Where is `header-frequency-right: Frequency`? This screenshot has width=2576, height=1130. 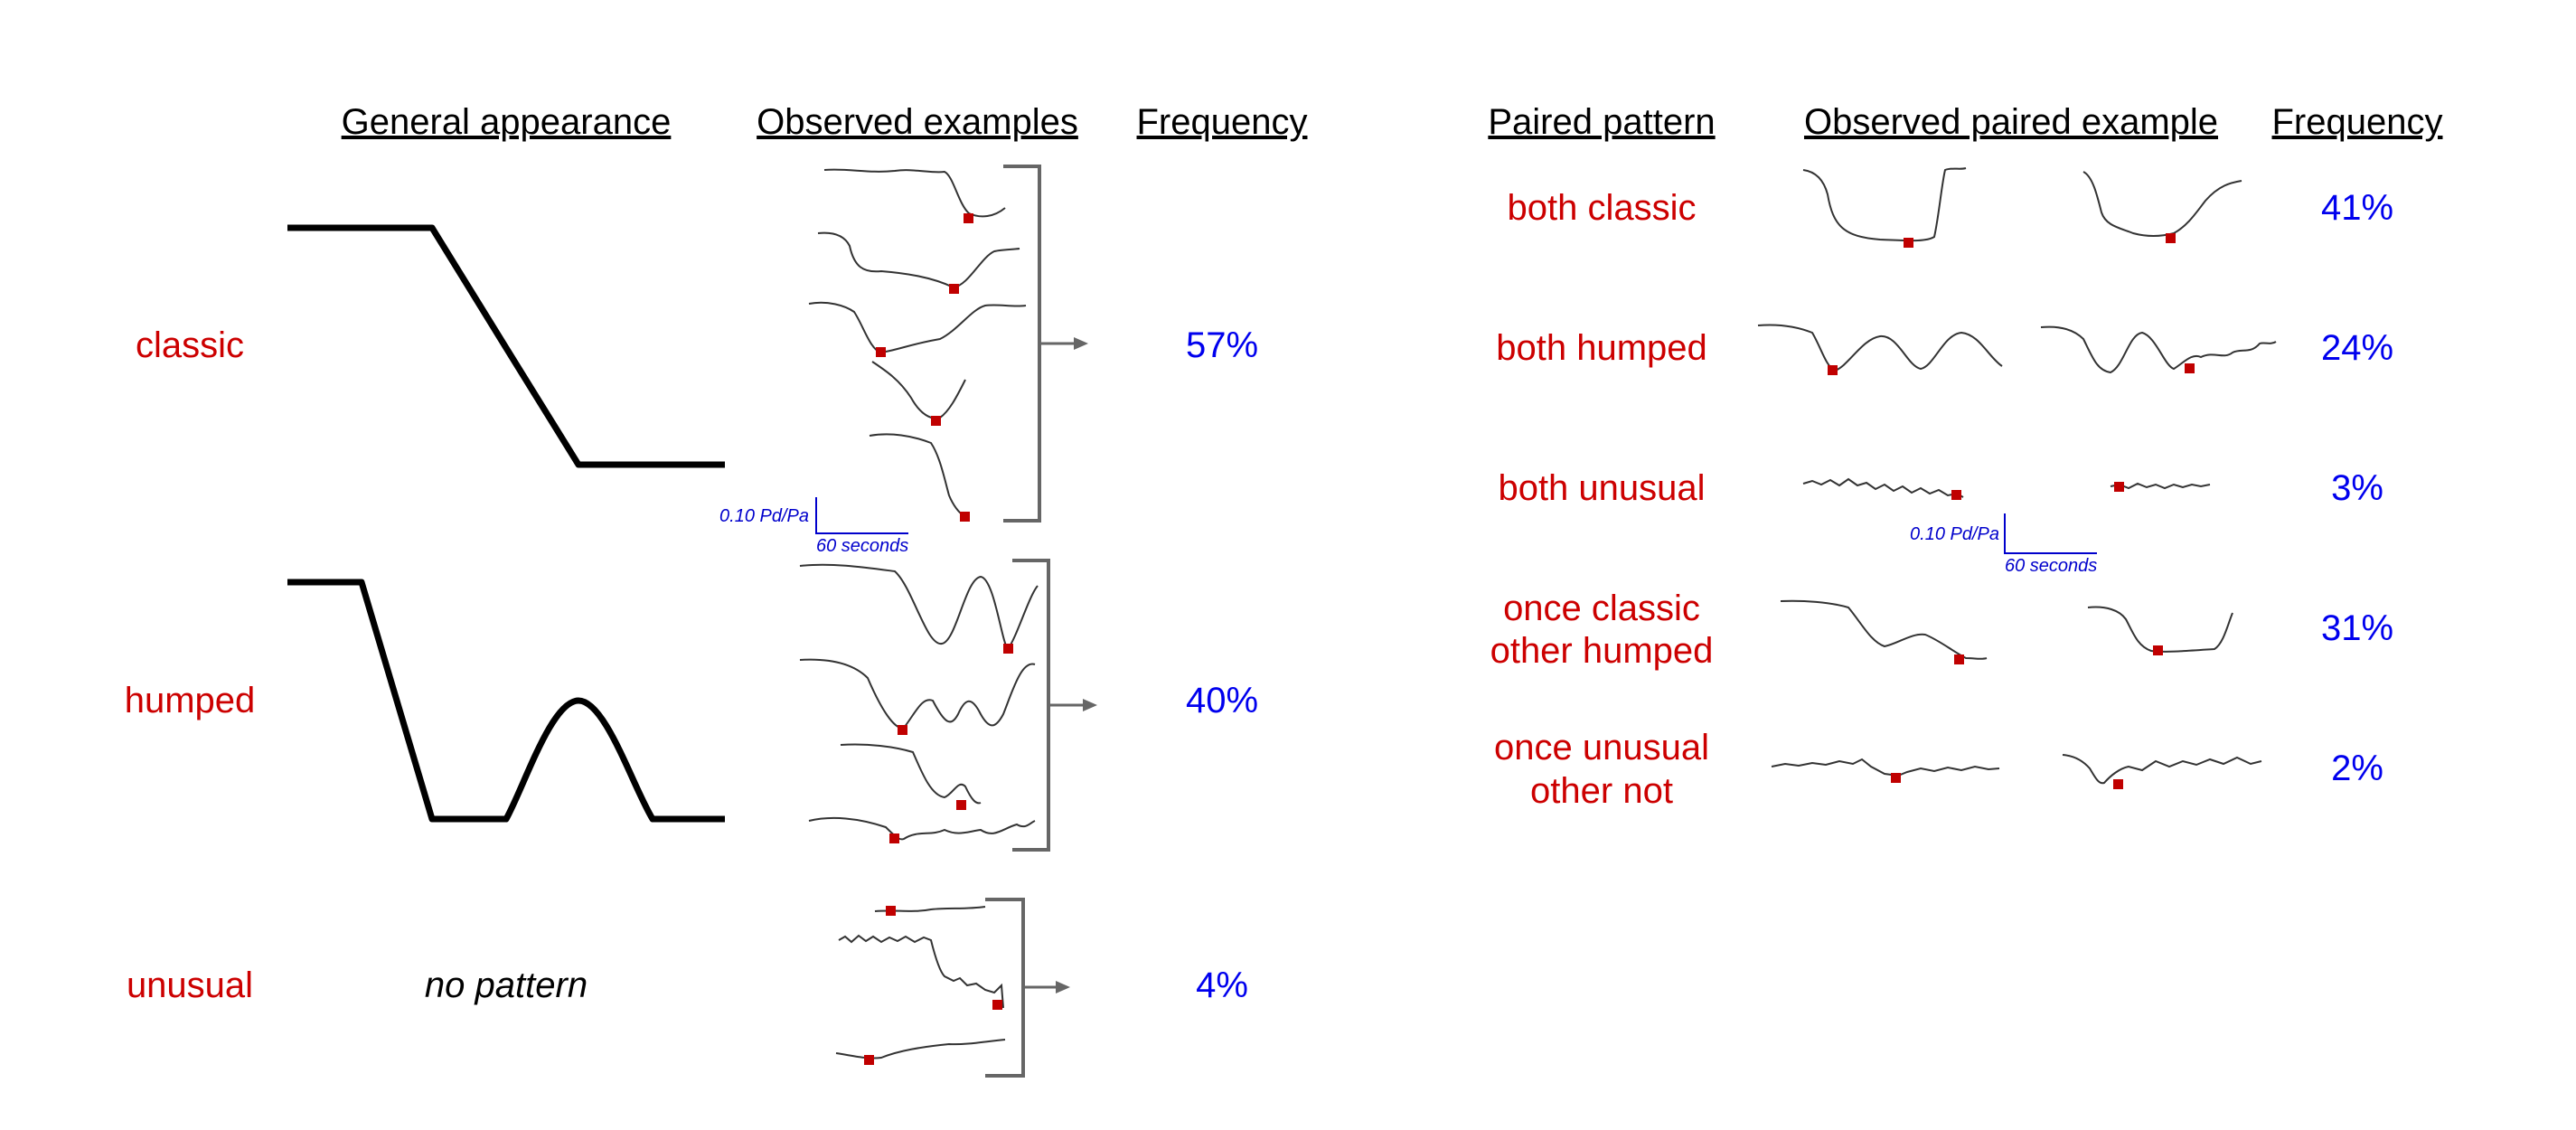
header-frequency-right: Frequency is located at coordinates (2358, 122).